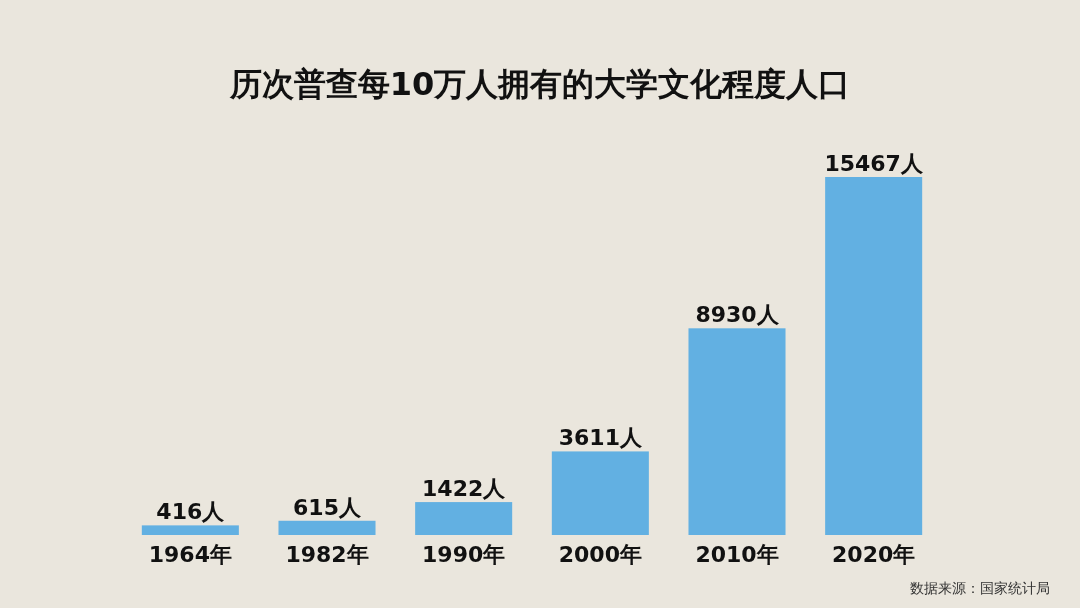 This screenshot has height=608, width=1080. Describe the element at coordinates (874, 554) in the screenshot. I see `x-tick-label: 2020年` at that location.